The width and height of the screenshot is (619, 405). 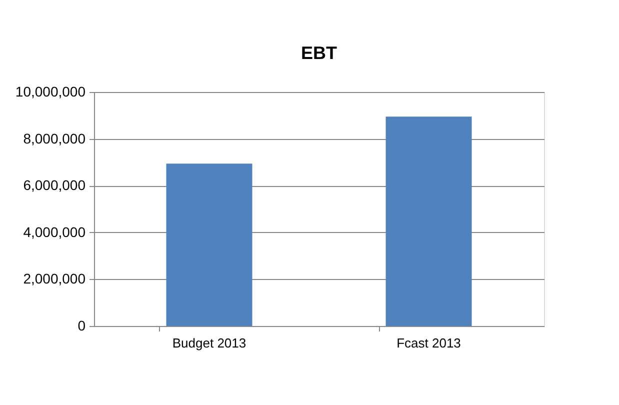 I want to click on y-tick-label: 6,000,000, so click(x=54, y=185).